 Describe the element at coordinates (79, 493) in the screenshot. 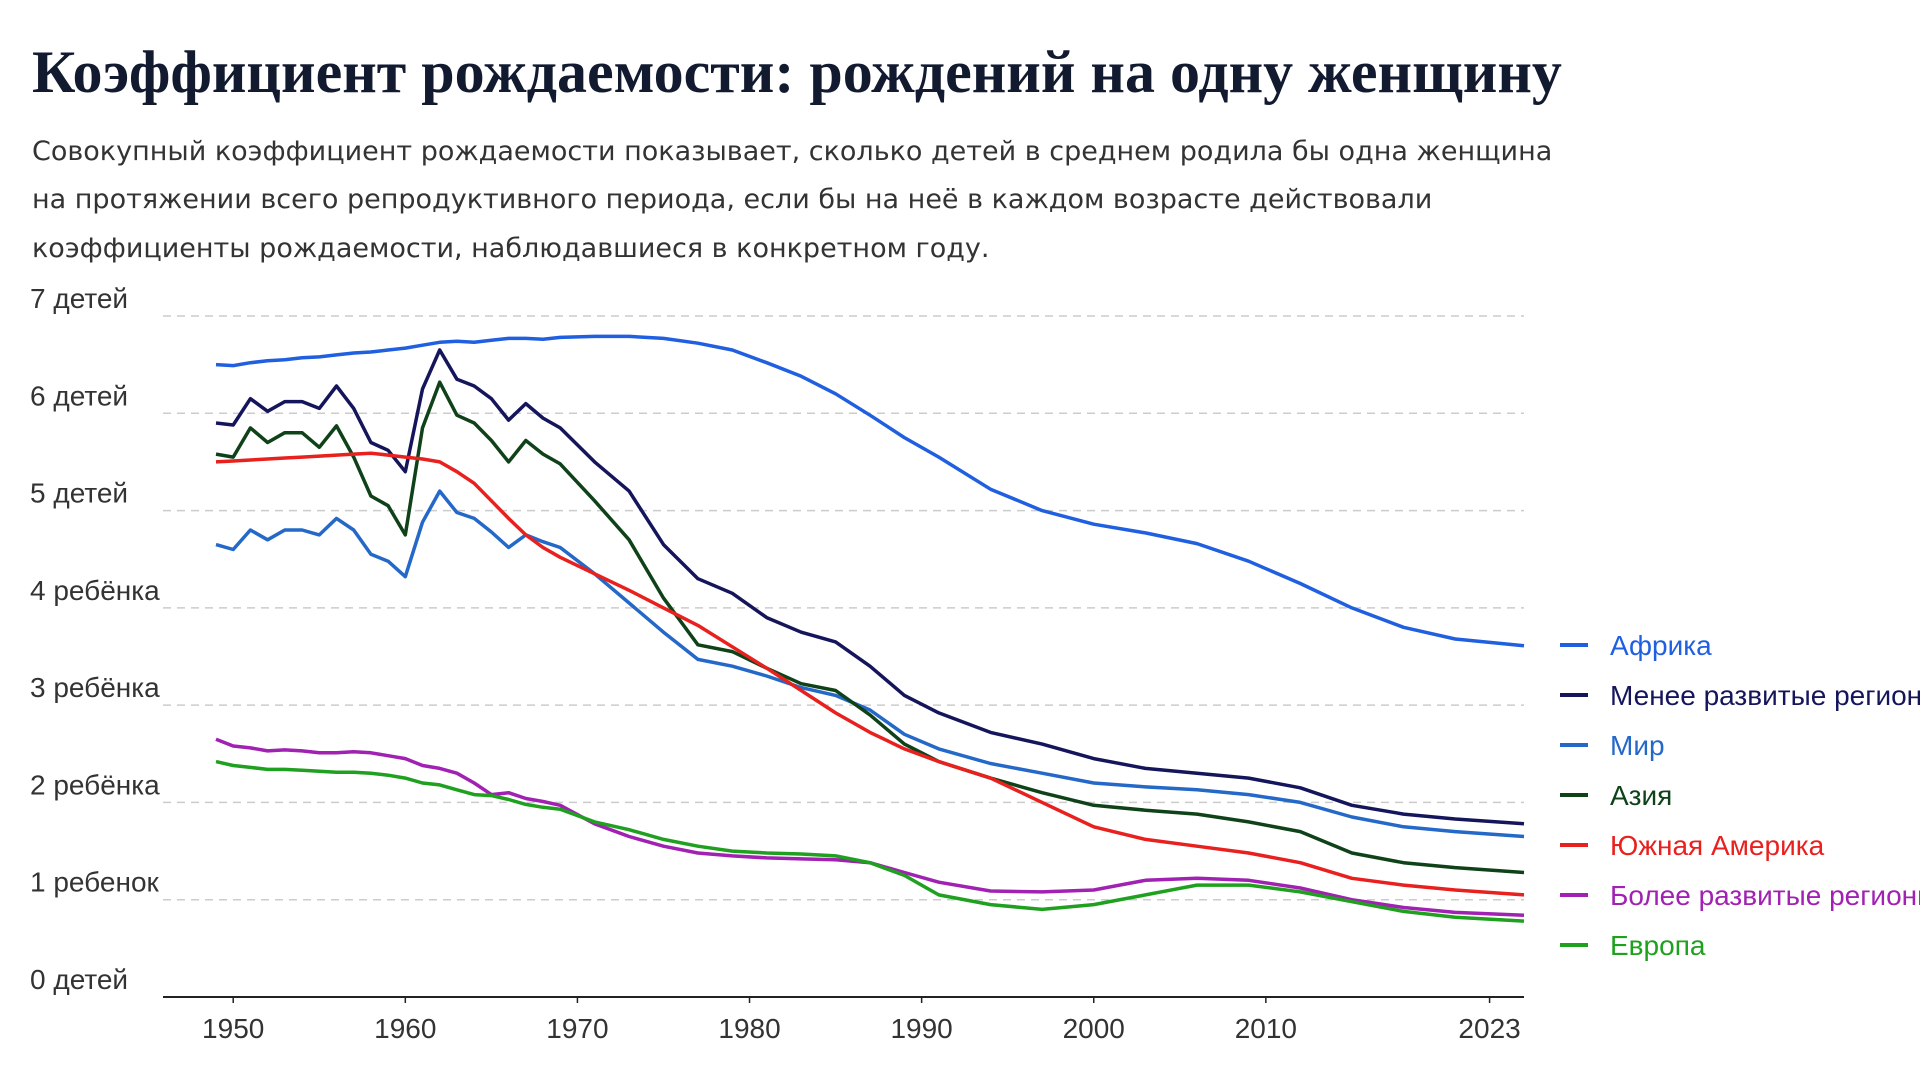

I see `y-tick-label: 5 детей` at that location.